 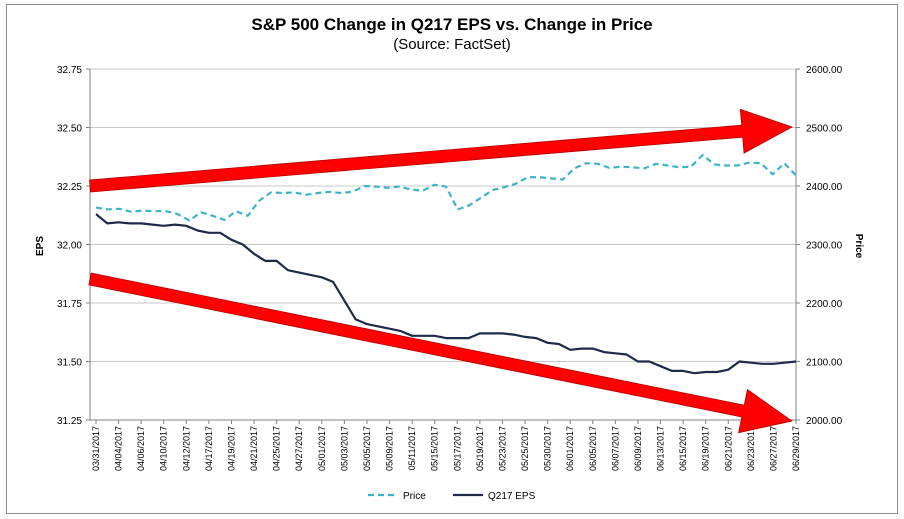 What do you see at coordinates (728, 448) in the screenshot?
I see `x-tick-label: 06/21/2017` at bounding box center [728, 448].